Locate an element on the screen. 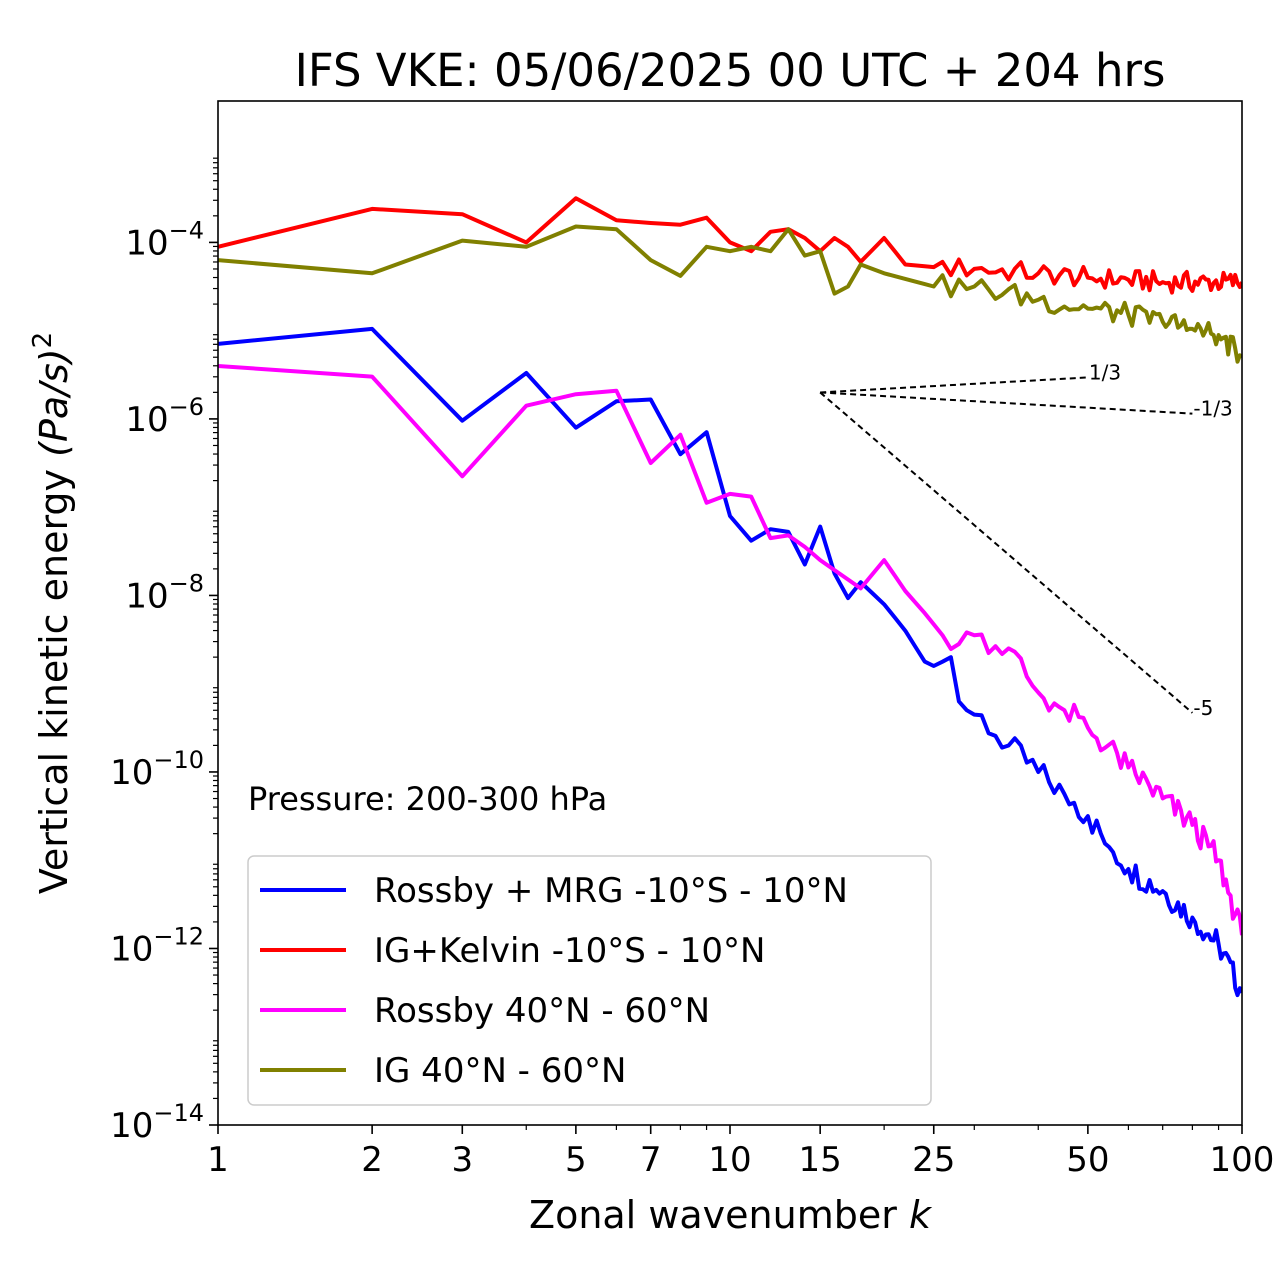 The width and height of the screenshot is (1280, 1288). x-axis-ticks: 1 2 3 5 7 10 15 25 50 100 is located at coordinates (740, 1152).